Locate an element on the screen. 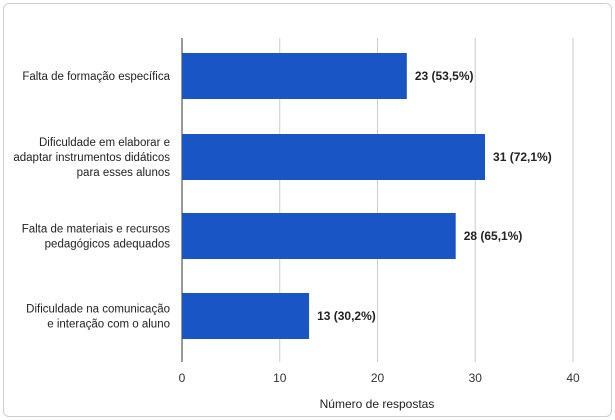  category-label-line: Falta de formação específica is located at coordinates (96, 77).